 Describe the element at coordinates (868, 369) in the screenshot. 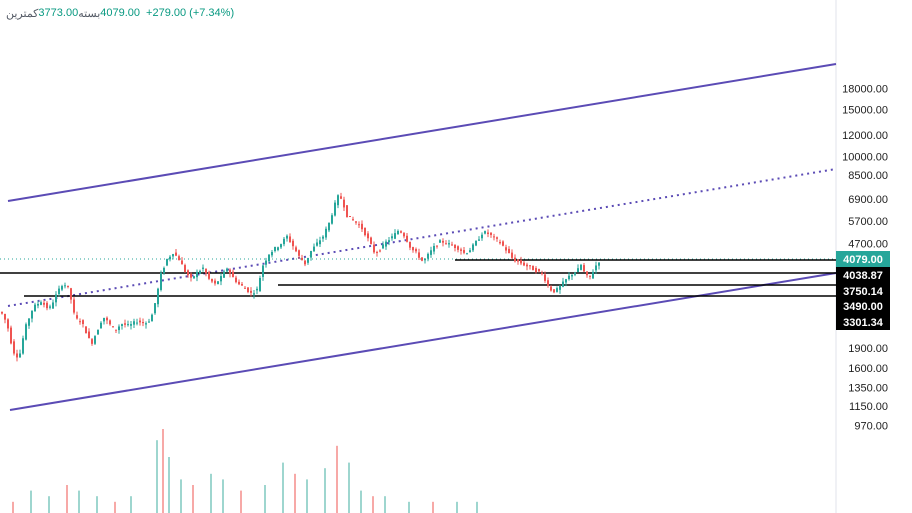

I see `y-tick-label: 1600.00` at that location.